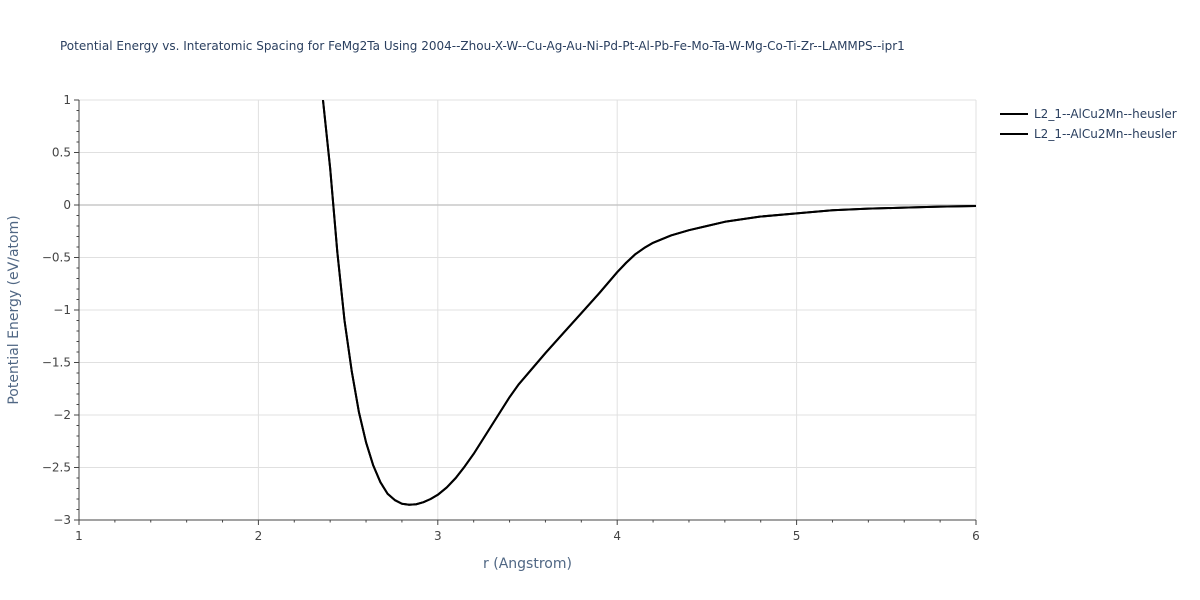 The width and height of the screenshot is (1200, 600). Describe the element at coordinates (79, 536) in the screenshot. I see `x-tick-label: 1` at that location.